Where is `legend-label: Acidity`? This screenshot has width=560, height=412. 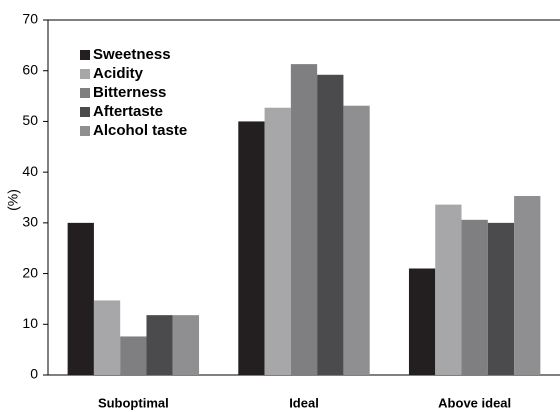
legend-label: Acidity is located at coordinates (118, 73).